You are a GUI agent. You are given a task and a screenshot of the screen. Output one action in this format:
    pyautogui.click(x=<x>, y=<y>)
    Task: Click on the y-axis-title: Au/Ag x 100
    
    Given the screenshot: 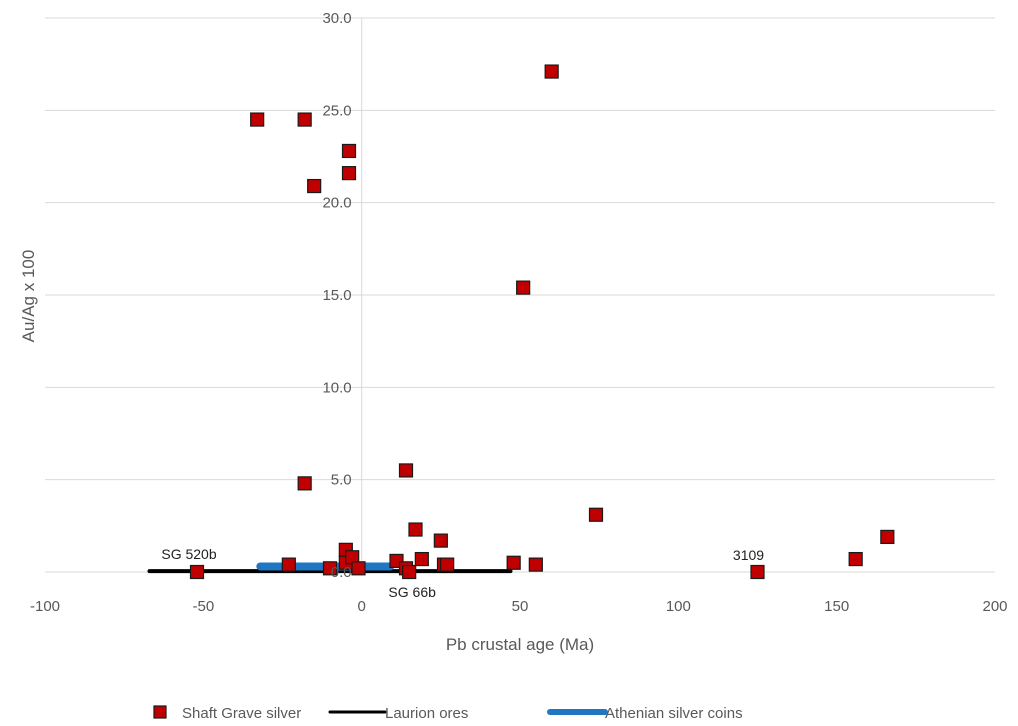 What is the action you would take?
    pyautogui.click(x=28, y=296)
    